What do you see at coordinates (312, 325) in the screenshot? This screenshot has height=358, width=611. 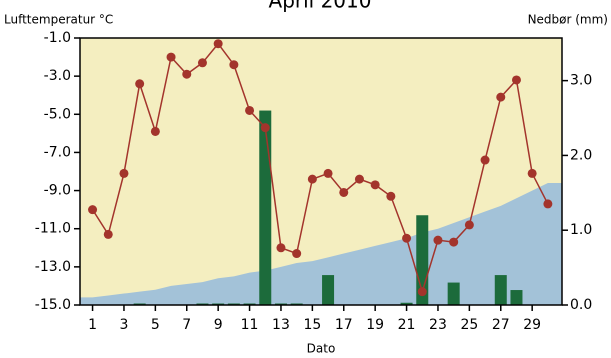 I see `x-tick-label: 15` at bounding box center [312, 325].